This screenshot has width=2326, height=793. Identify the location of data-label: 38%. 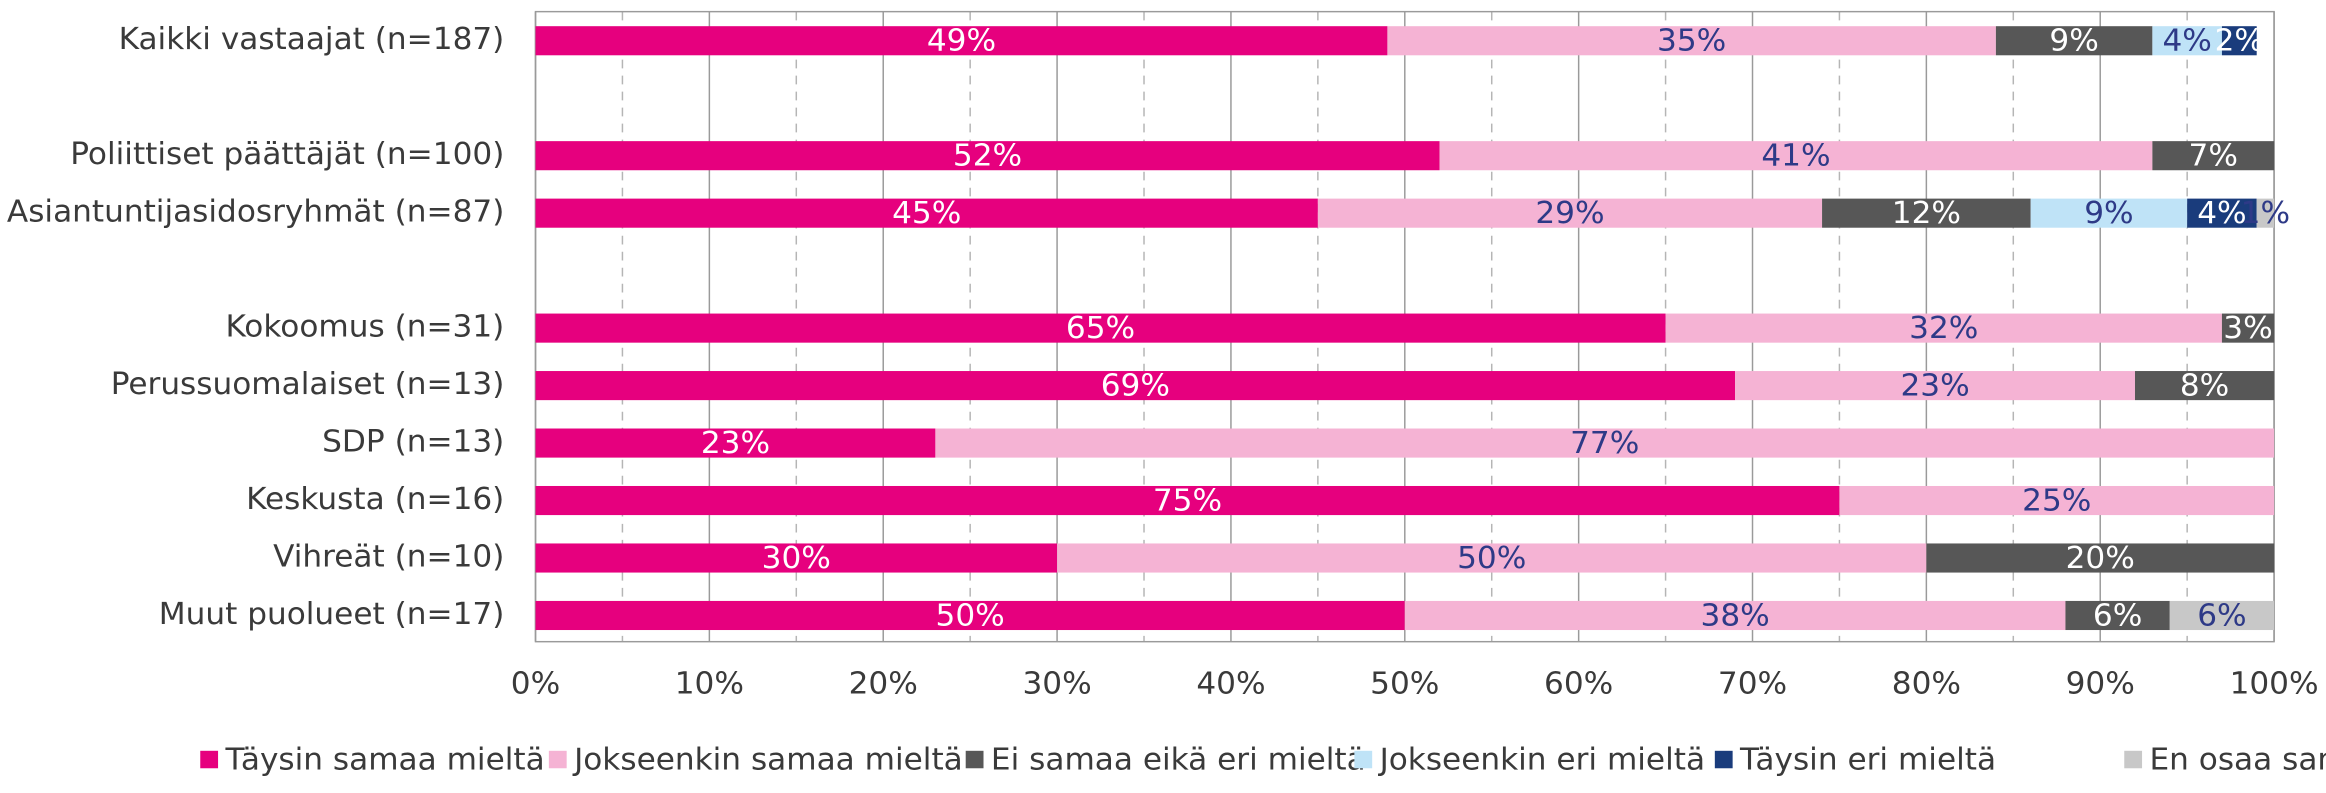
(1735, 616).